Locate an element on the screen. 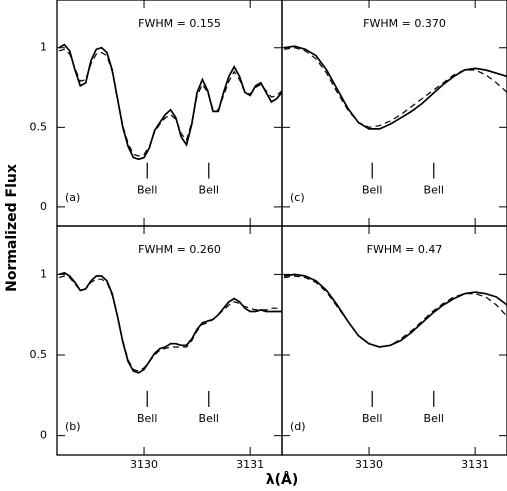 The height and width of the screenshot is (491, 507). y-axis-label: Normalized Flux is located at coordinates (12, 228).